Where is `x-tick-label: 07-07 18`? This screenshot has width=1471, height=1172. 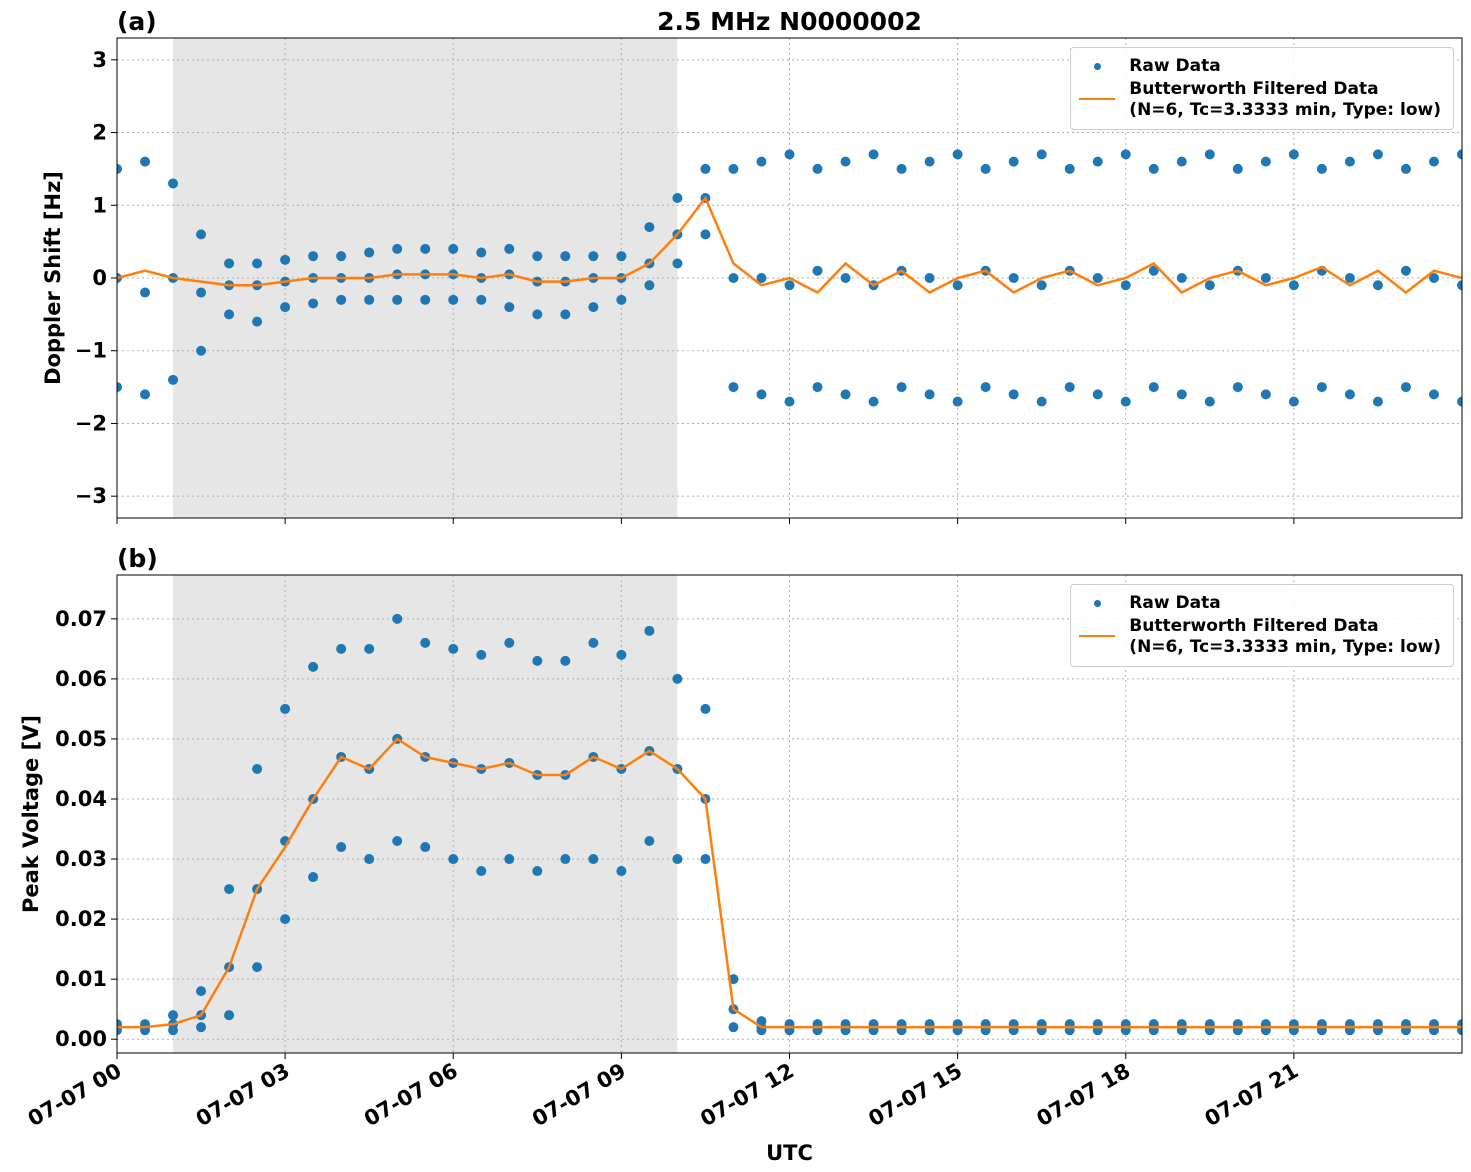 x-tick-label: 07-07 18 is located at coordinates (1083, 1095).